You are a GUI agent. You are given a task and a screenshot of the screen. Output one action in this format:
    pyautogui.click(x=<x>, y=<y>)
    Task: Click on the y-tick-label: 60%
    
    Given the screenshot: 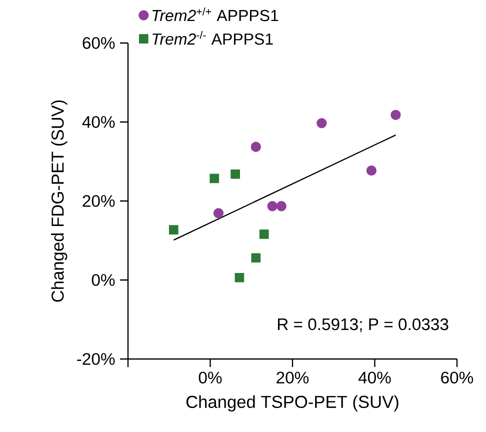 What is the action you would take?
    pyautogui.click(x=98, y=43)
    